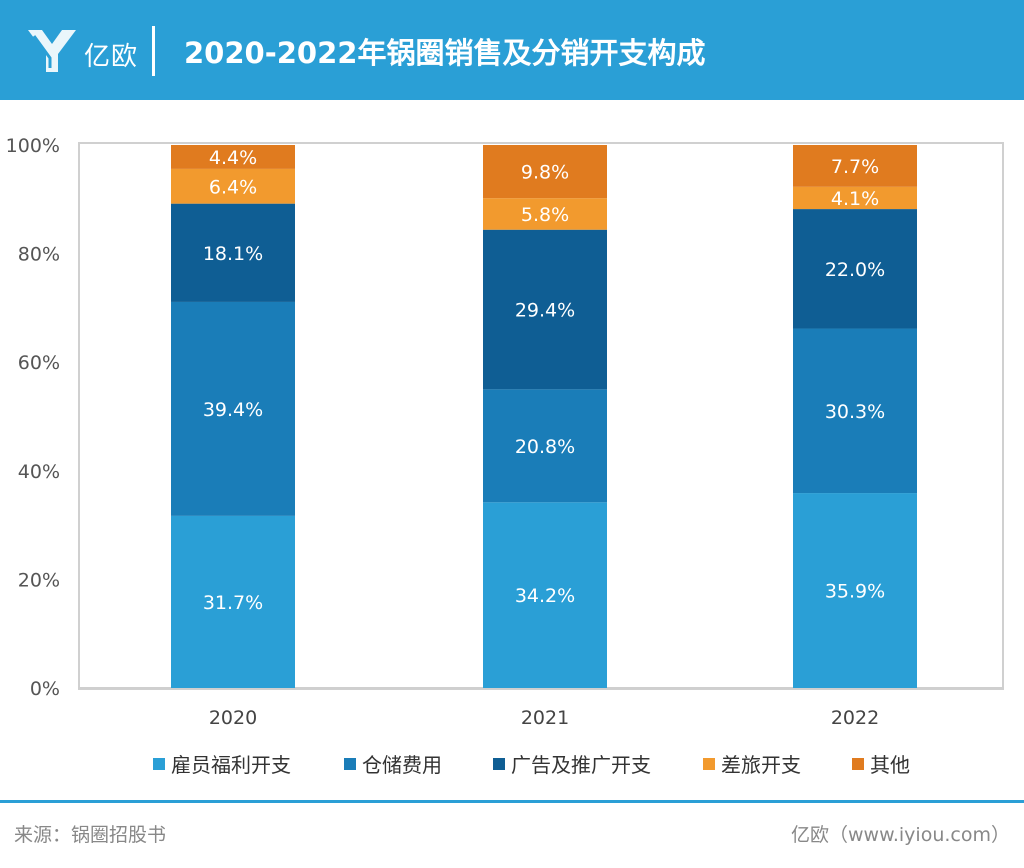 Image resolution: width=1024 pixels, height=868 pixels. I want to click on legend-label: 差旅开支, so click(761, 765).